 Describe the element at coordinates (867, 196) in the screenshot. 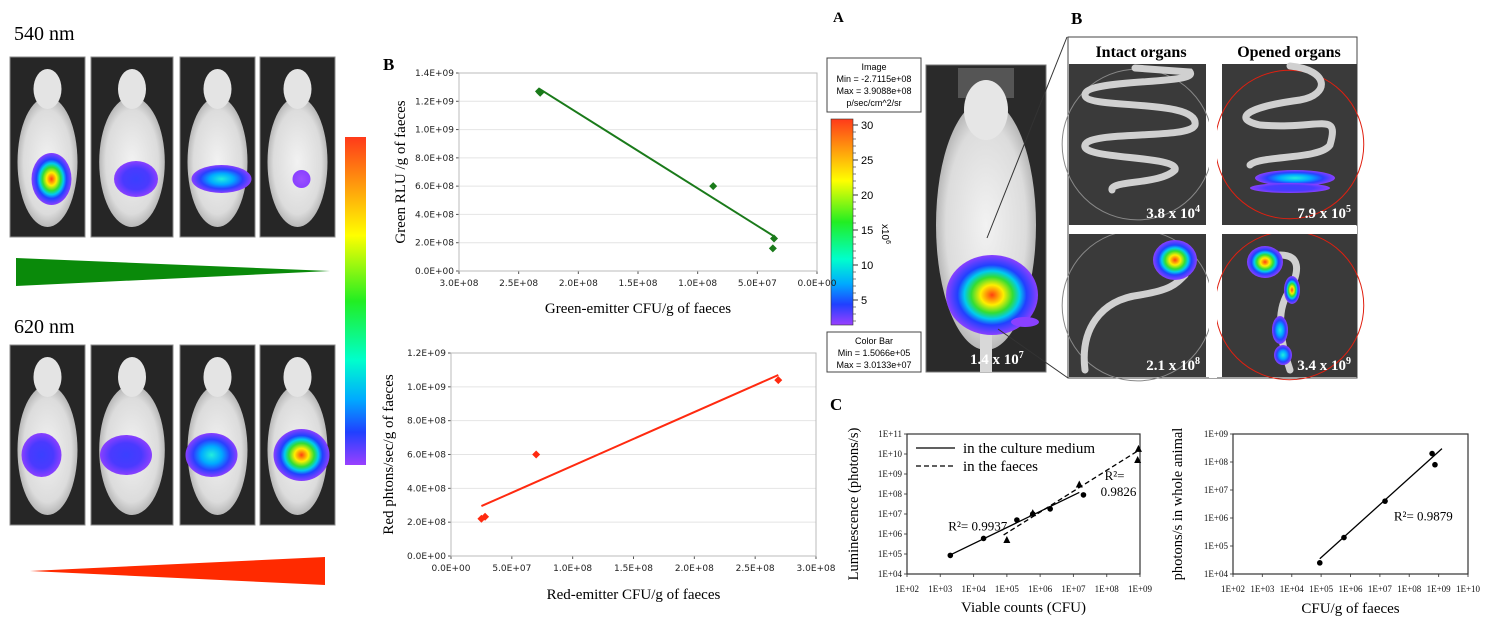

I see `colorbar-tick-label: 20` at that location.